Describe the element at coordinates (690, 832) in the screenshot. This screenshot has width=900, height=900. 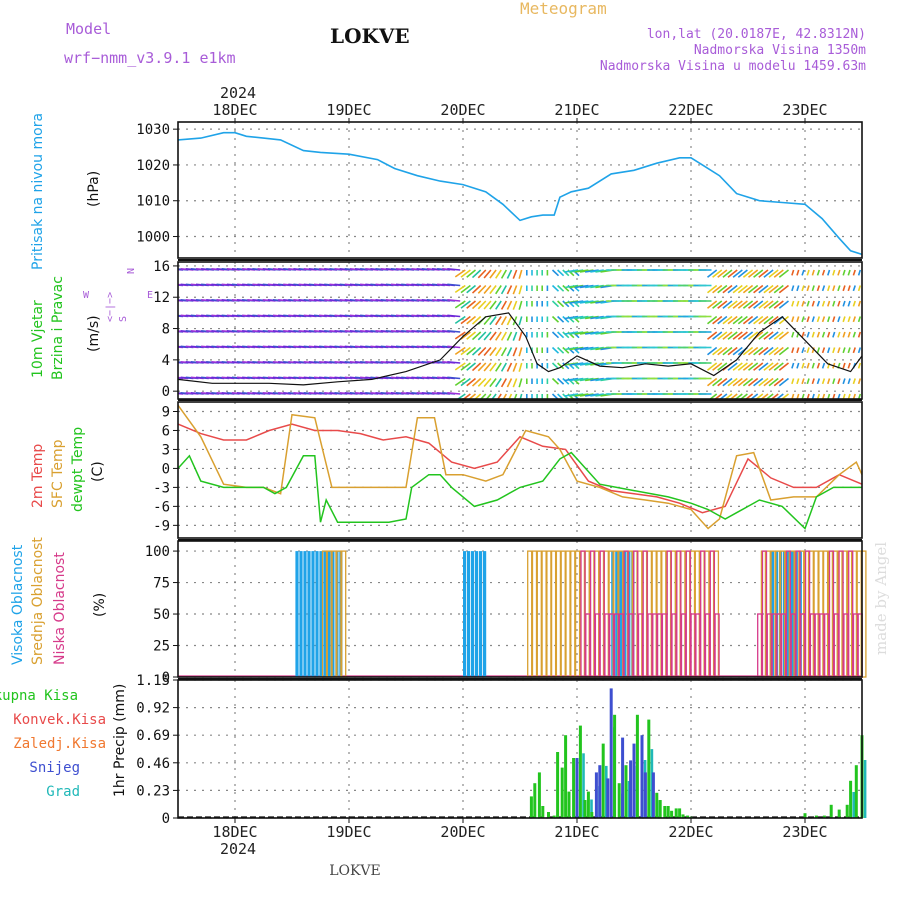
I see `bottom-date-label: 22DEC` at that location.